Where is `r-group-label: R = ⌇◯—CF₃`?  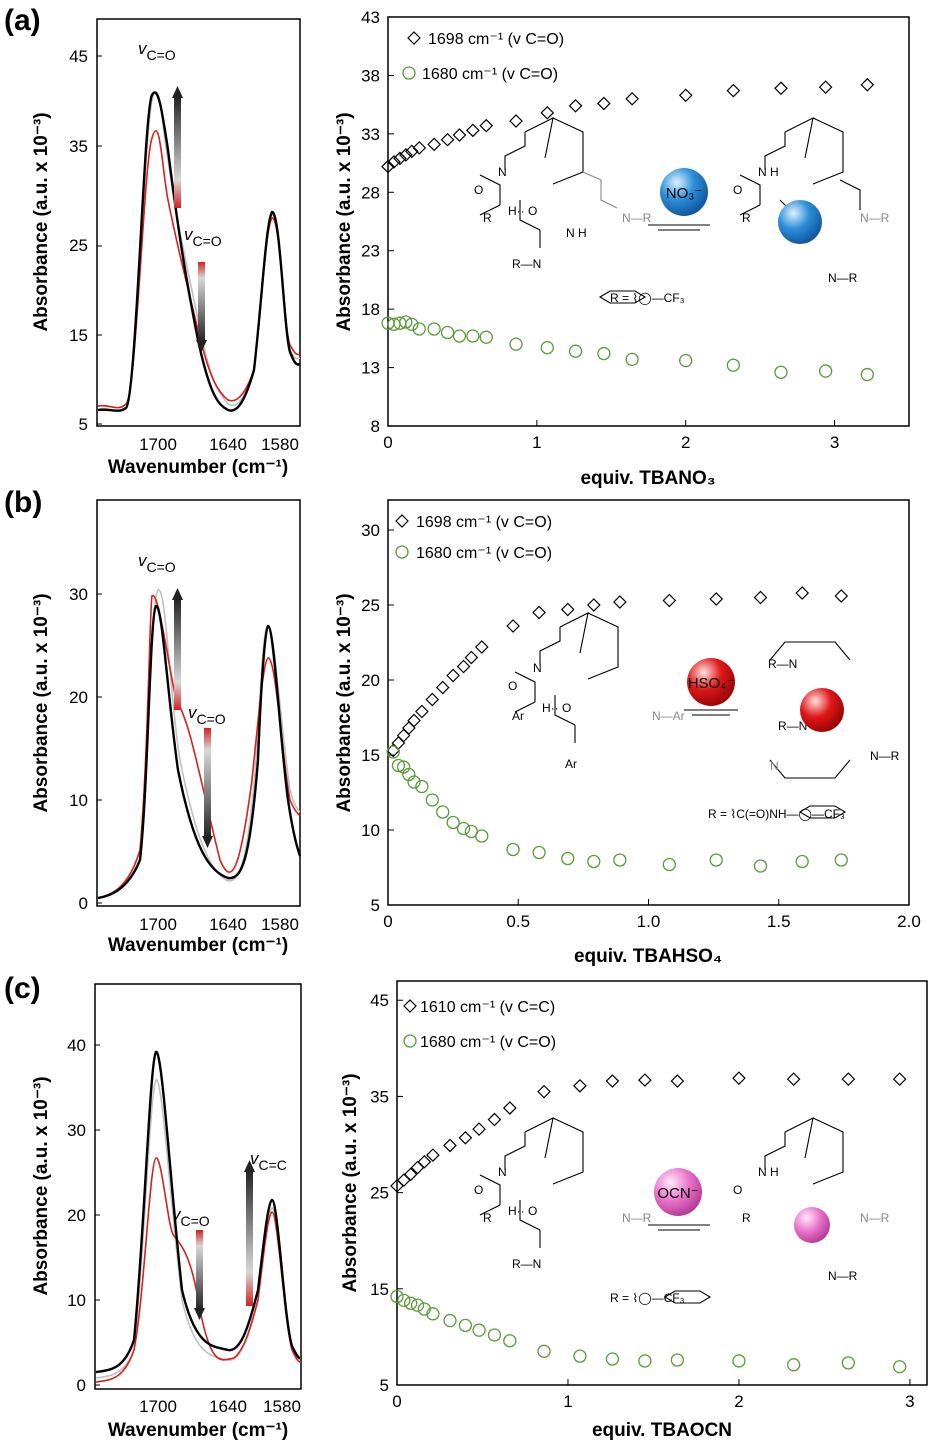 r-group-label: R = ⌇◯—CF₃ is located at coordinates (647, 298).